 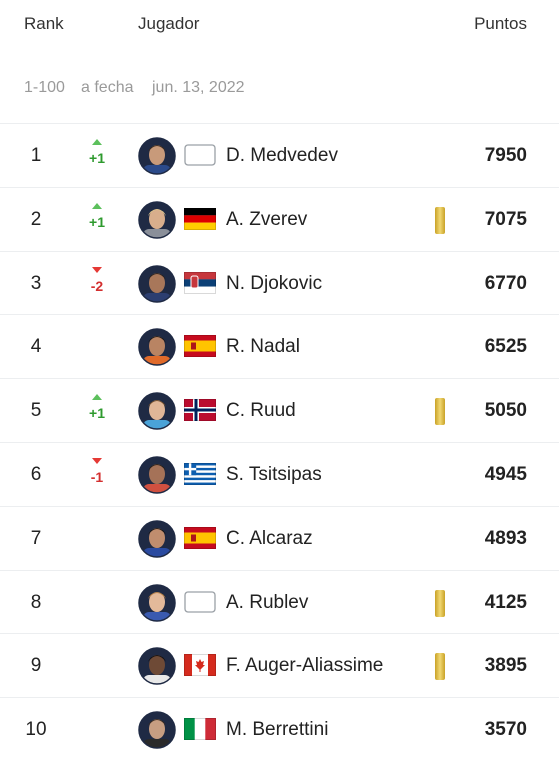 What do you see at coordinates (500, 23) in the screenshot?
I see `points-header: Puntos` at bounding box center [500, 23].